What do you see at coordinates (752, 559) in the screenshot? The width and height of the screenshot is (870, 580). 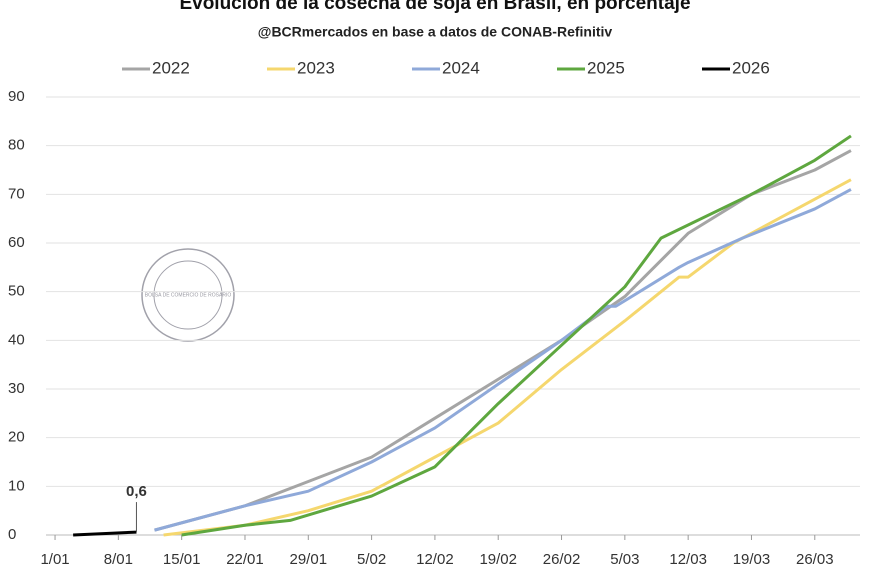 I see `x-tick-label: 19/03` at bounding box center [752, 559].